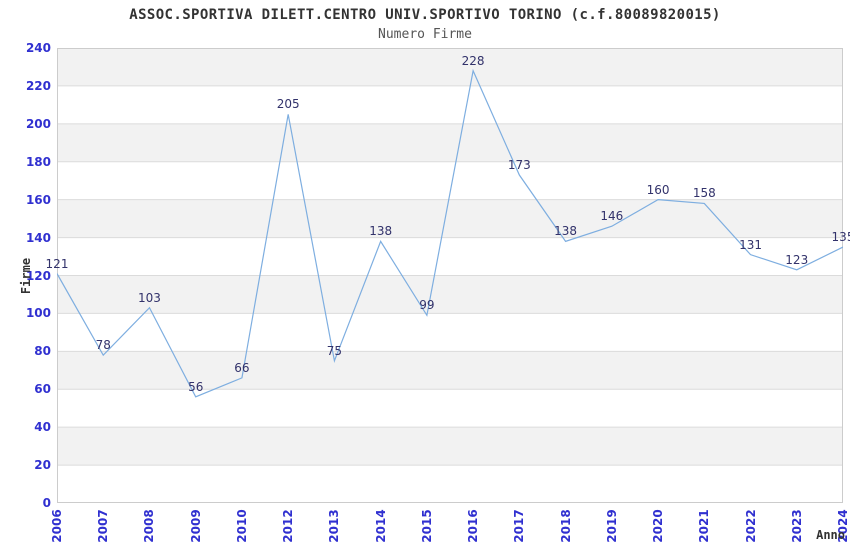 The height and width of the screenshot is (550, 850). What do you see at coordinates (473, 60) in the screenshot?
I see `data-point-label: 228` at bounding box center [473, 60].